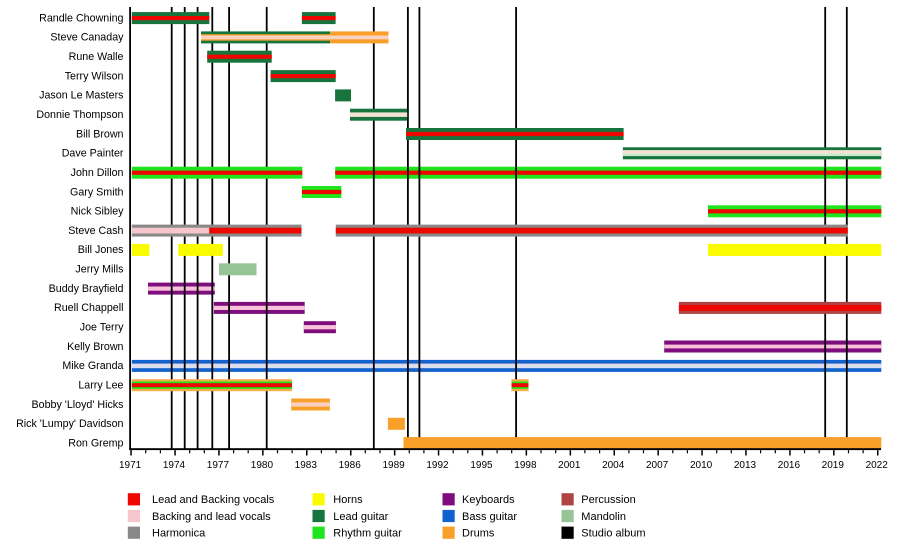  Describe the element at coordinates (833, 465) in the screenshot. I see `svg-text: 2019` at that location.